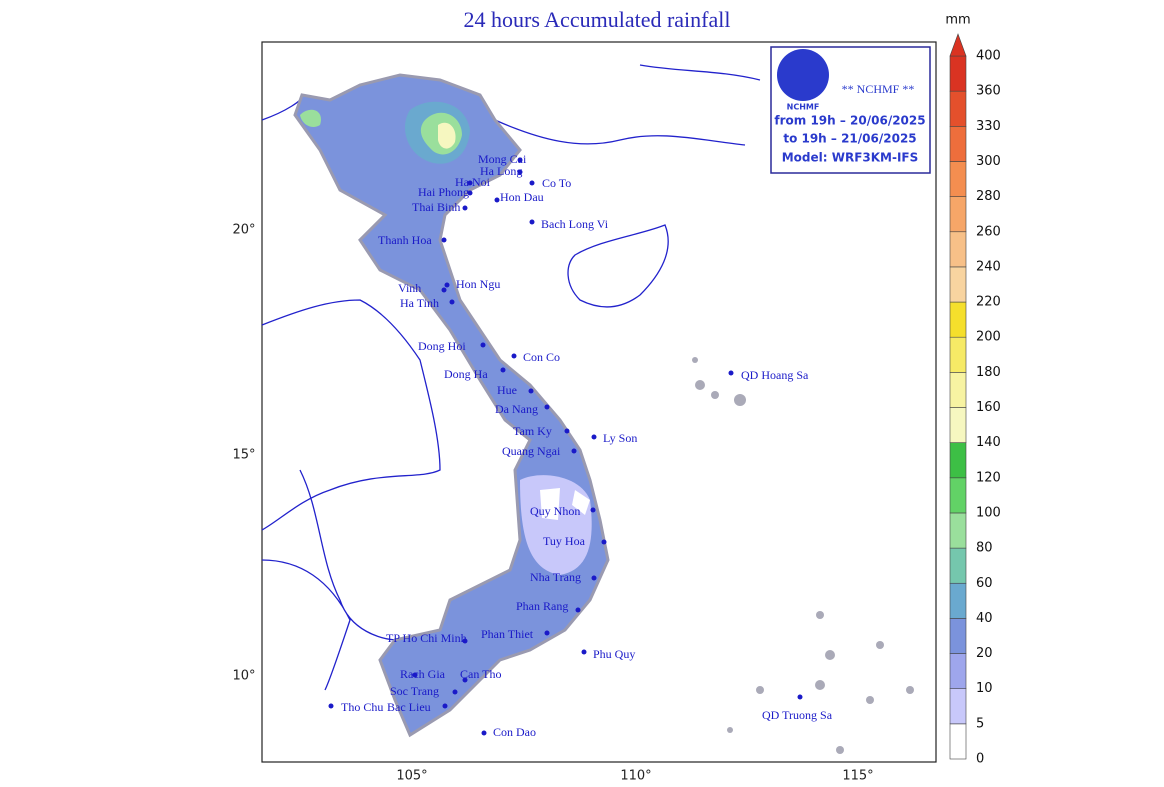 This screenshot has width=1164, height=787. Describe the element at coordinates (988, 477) in the screenshot. I see `colorbar-label: 120` at that location.